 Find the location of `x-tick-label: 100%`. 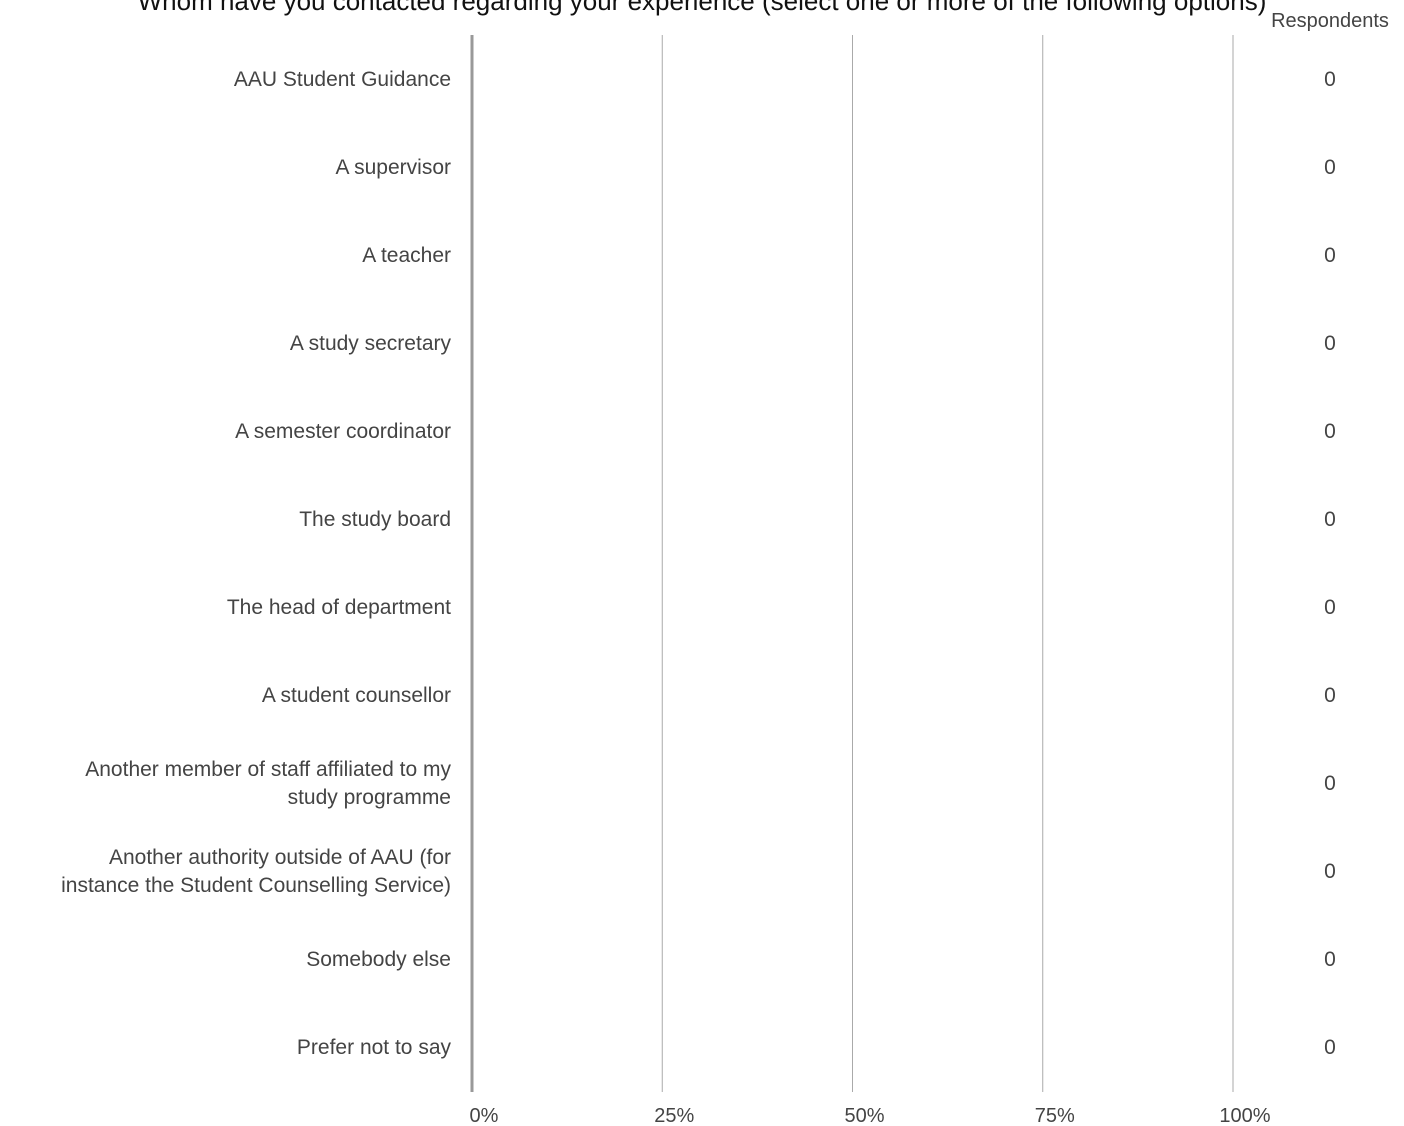

x-tick-label: 100% is located at coordinates (1244, 1115).